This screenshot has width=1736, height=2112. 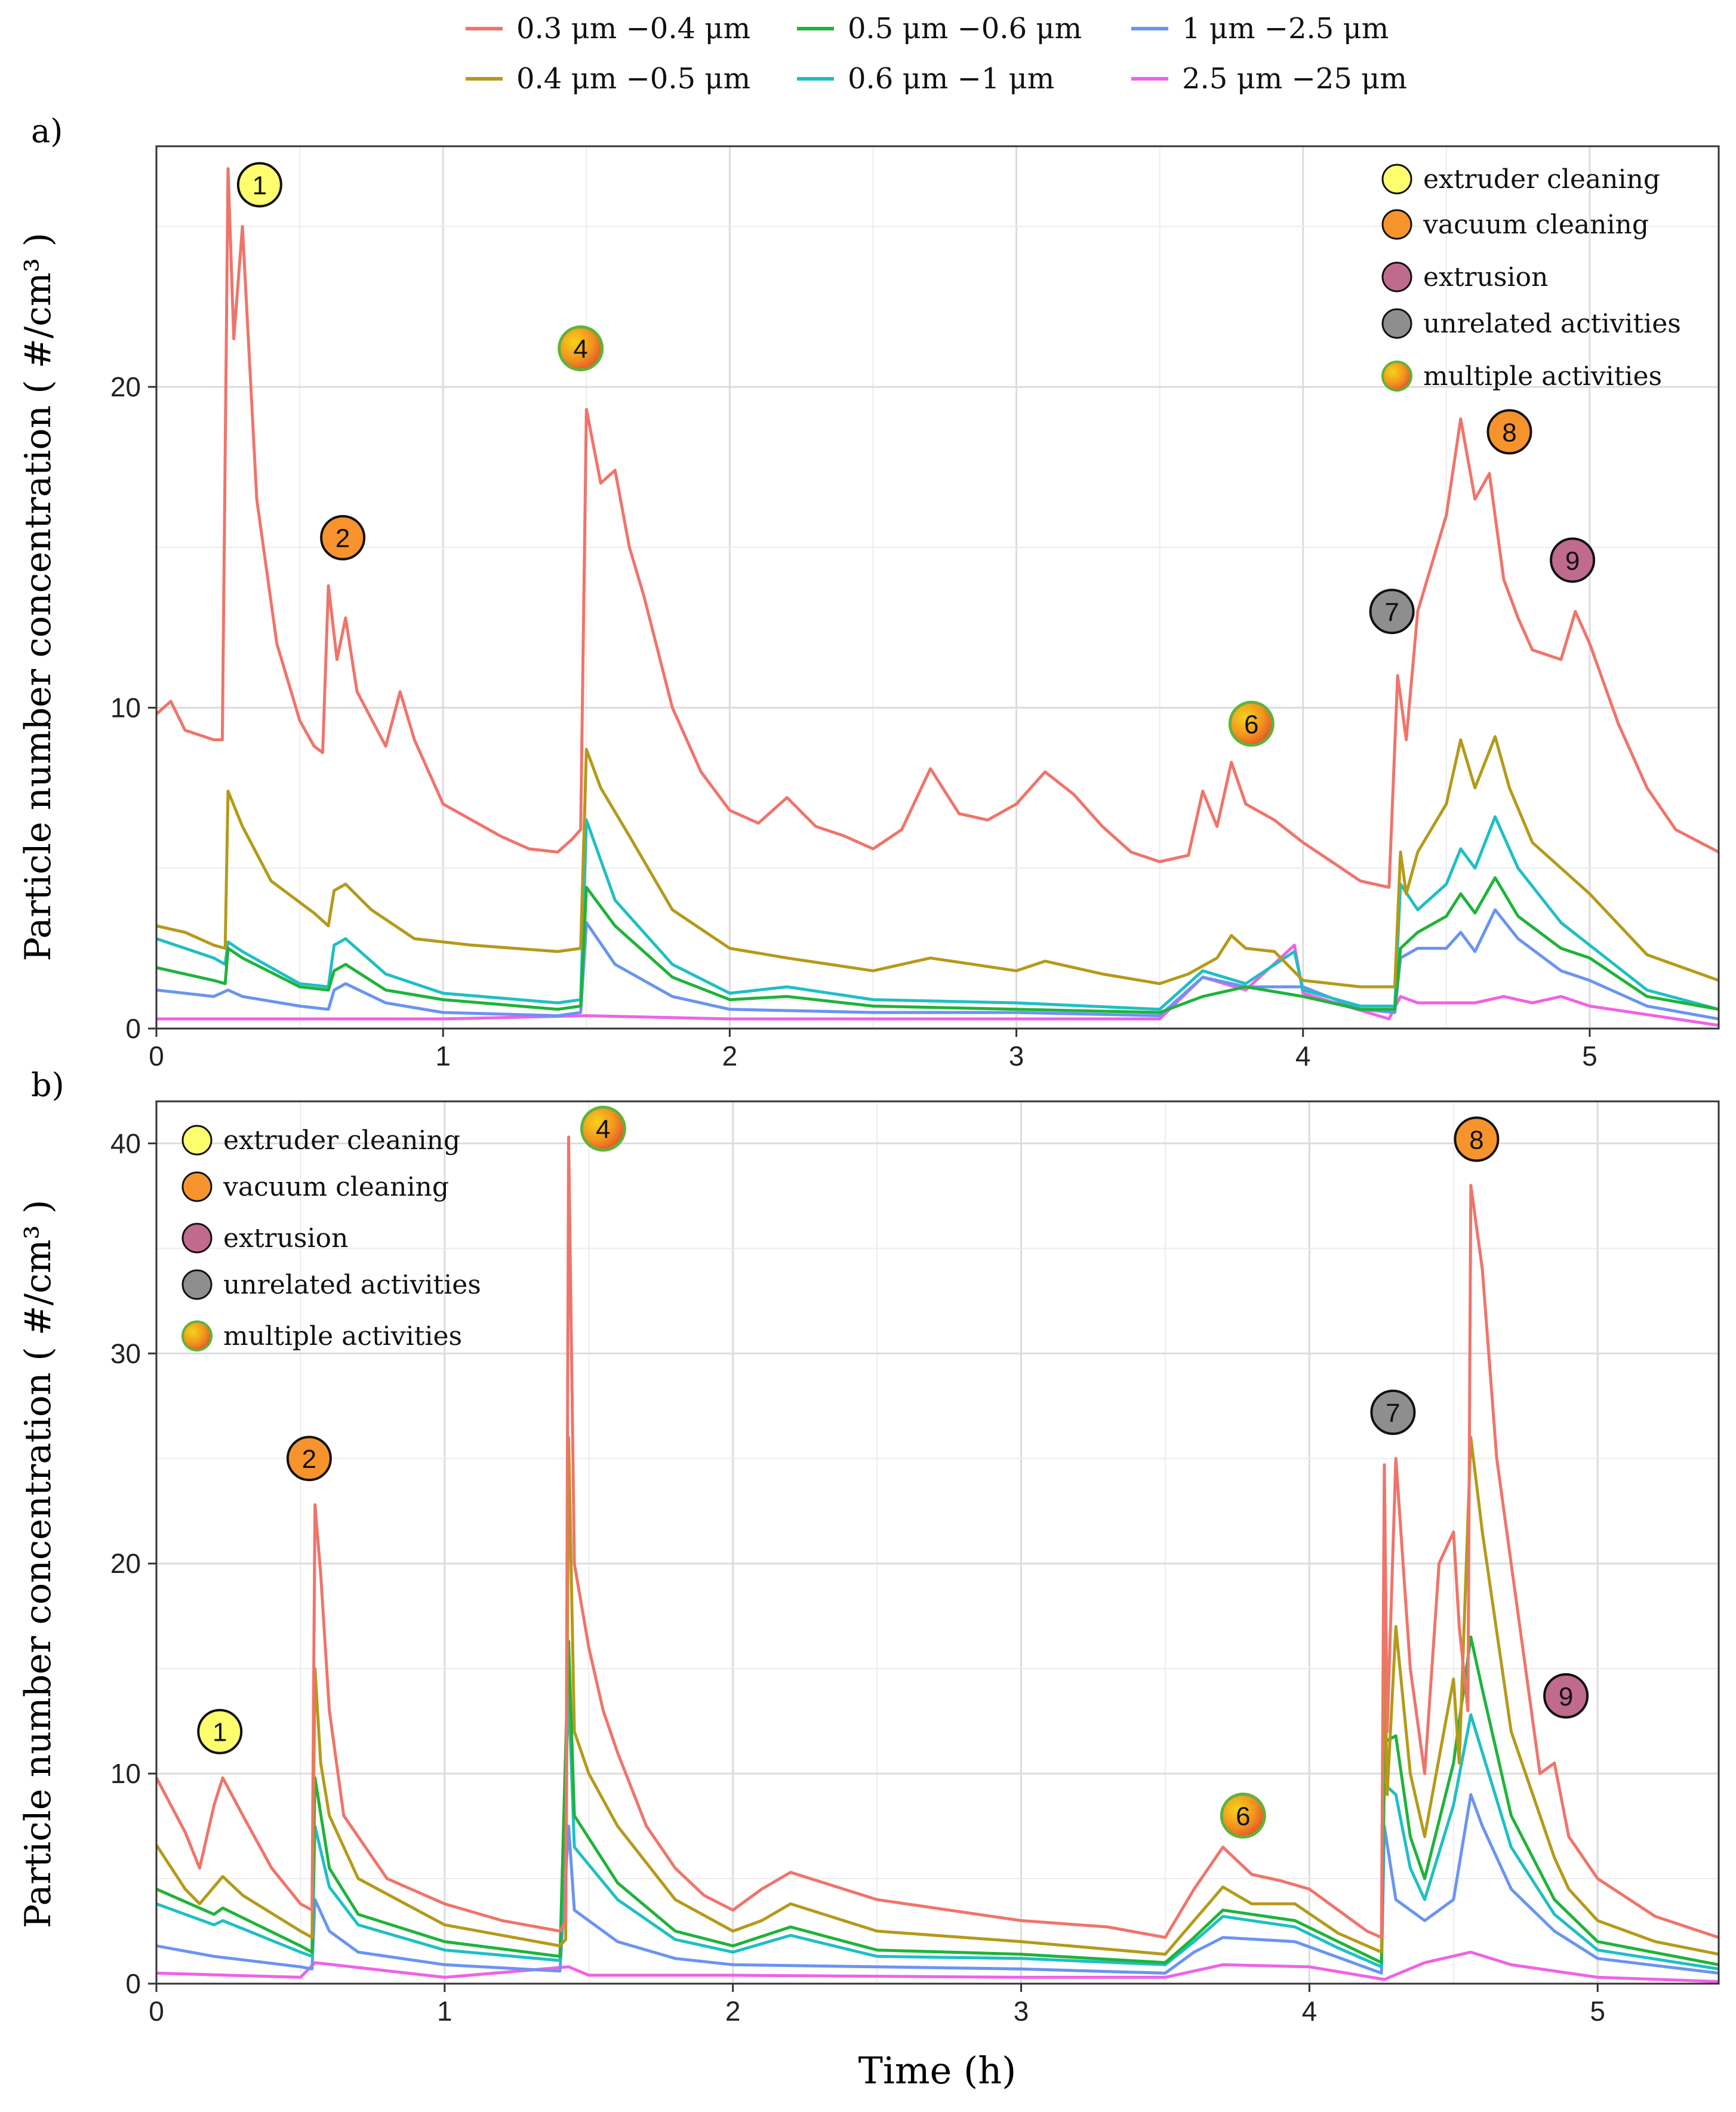 I want to click on activity-marker-b-1: 1, so click(x=220, y=1731).